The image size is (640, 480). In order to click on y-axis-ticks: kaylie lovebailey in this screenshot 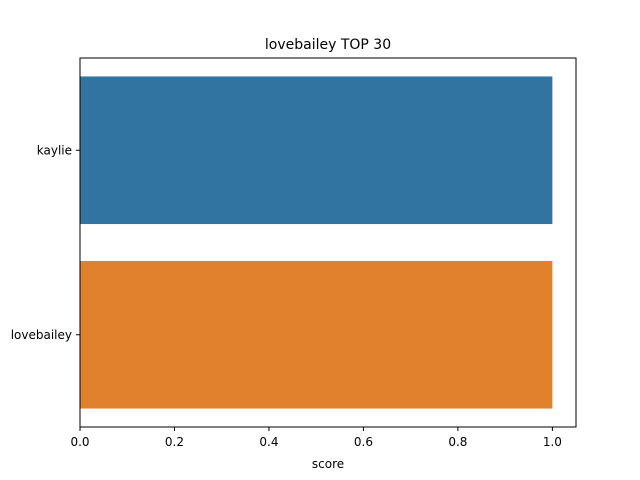, I will do `click(45, 242)`.